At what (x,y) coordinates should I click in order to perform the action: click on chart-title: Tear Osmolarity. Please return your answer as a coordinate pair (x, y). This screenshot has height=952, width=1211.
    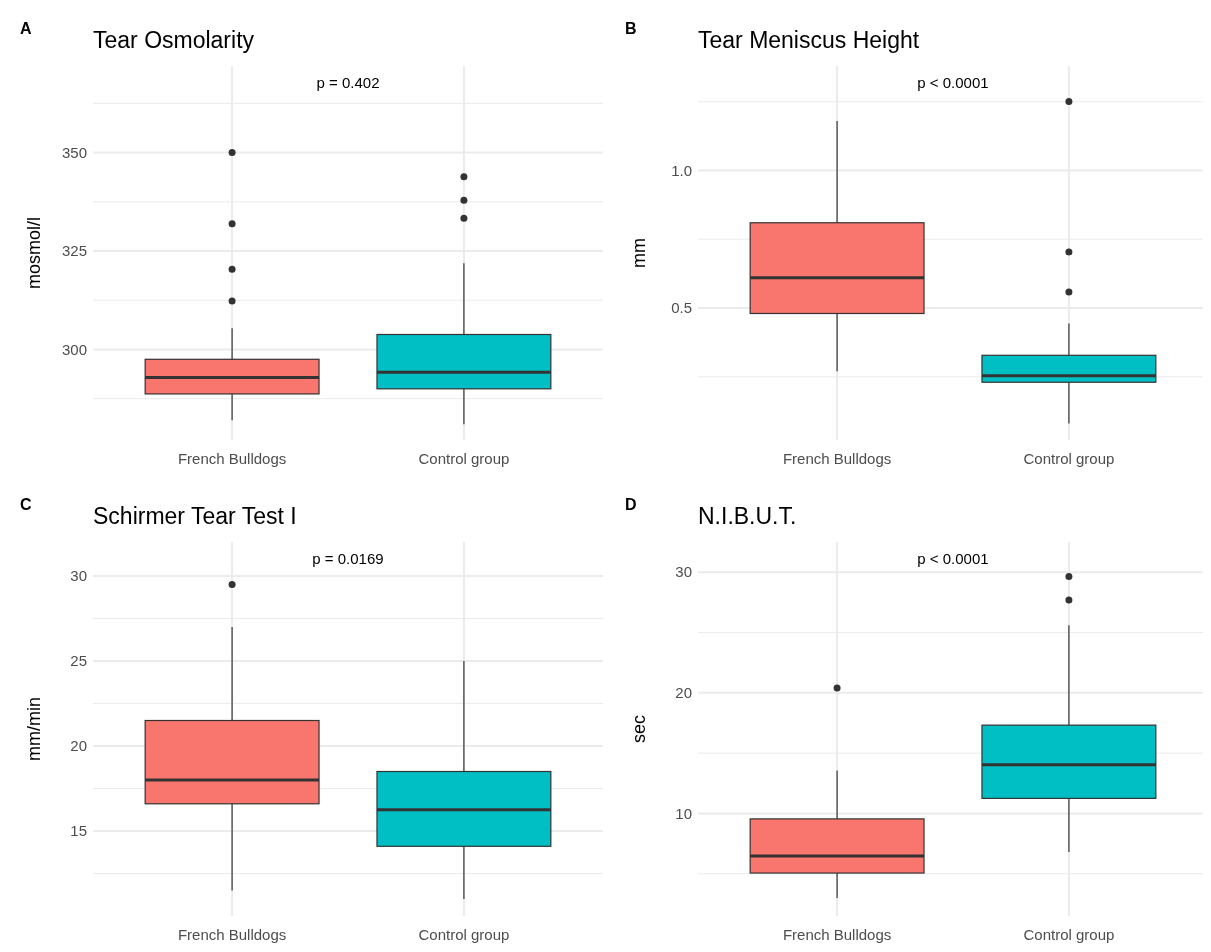
    Looking at the image, I should click on (174, 40).